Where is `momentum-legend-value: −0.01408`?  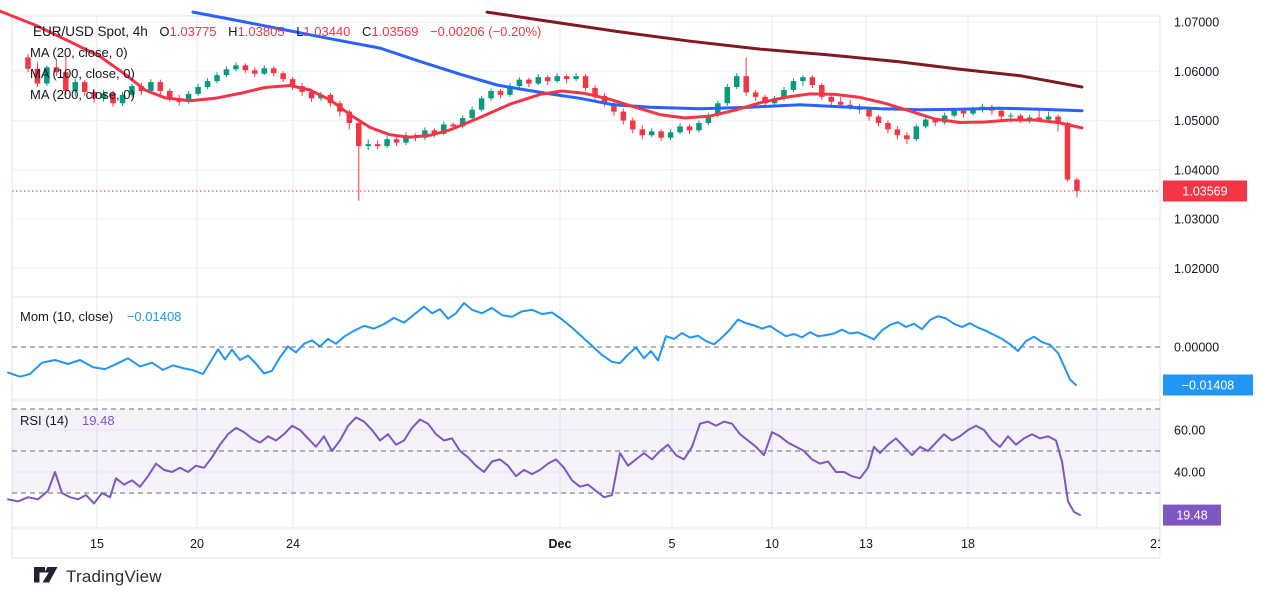 momentum-legend-value: −0.01408 is located at coordinates (154, 316).